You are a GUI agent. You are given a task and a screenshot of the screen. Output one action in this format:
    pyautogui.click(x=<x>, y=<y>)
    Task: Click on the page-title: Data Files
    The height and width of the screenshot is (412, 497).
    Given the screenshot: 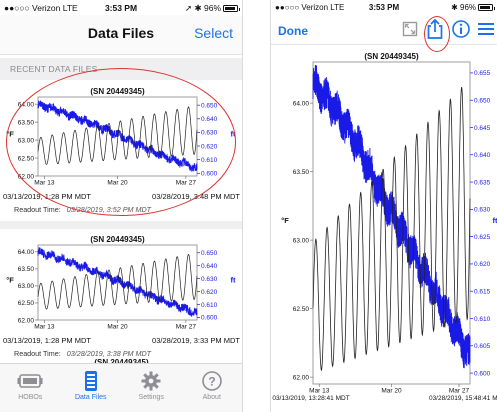 What is the action you would take?
    pyautogui.click(x=121, y=33)
    